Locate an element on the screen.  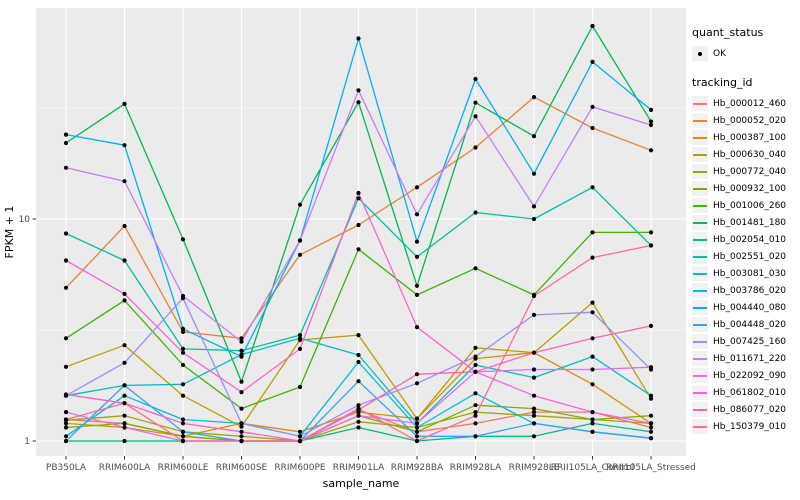
x-tick-label: RRIM600SE is located at coordinates (242, 468).